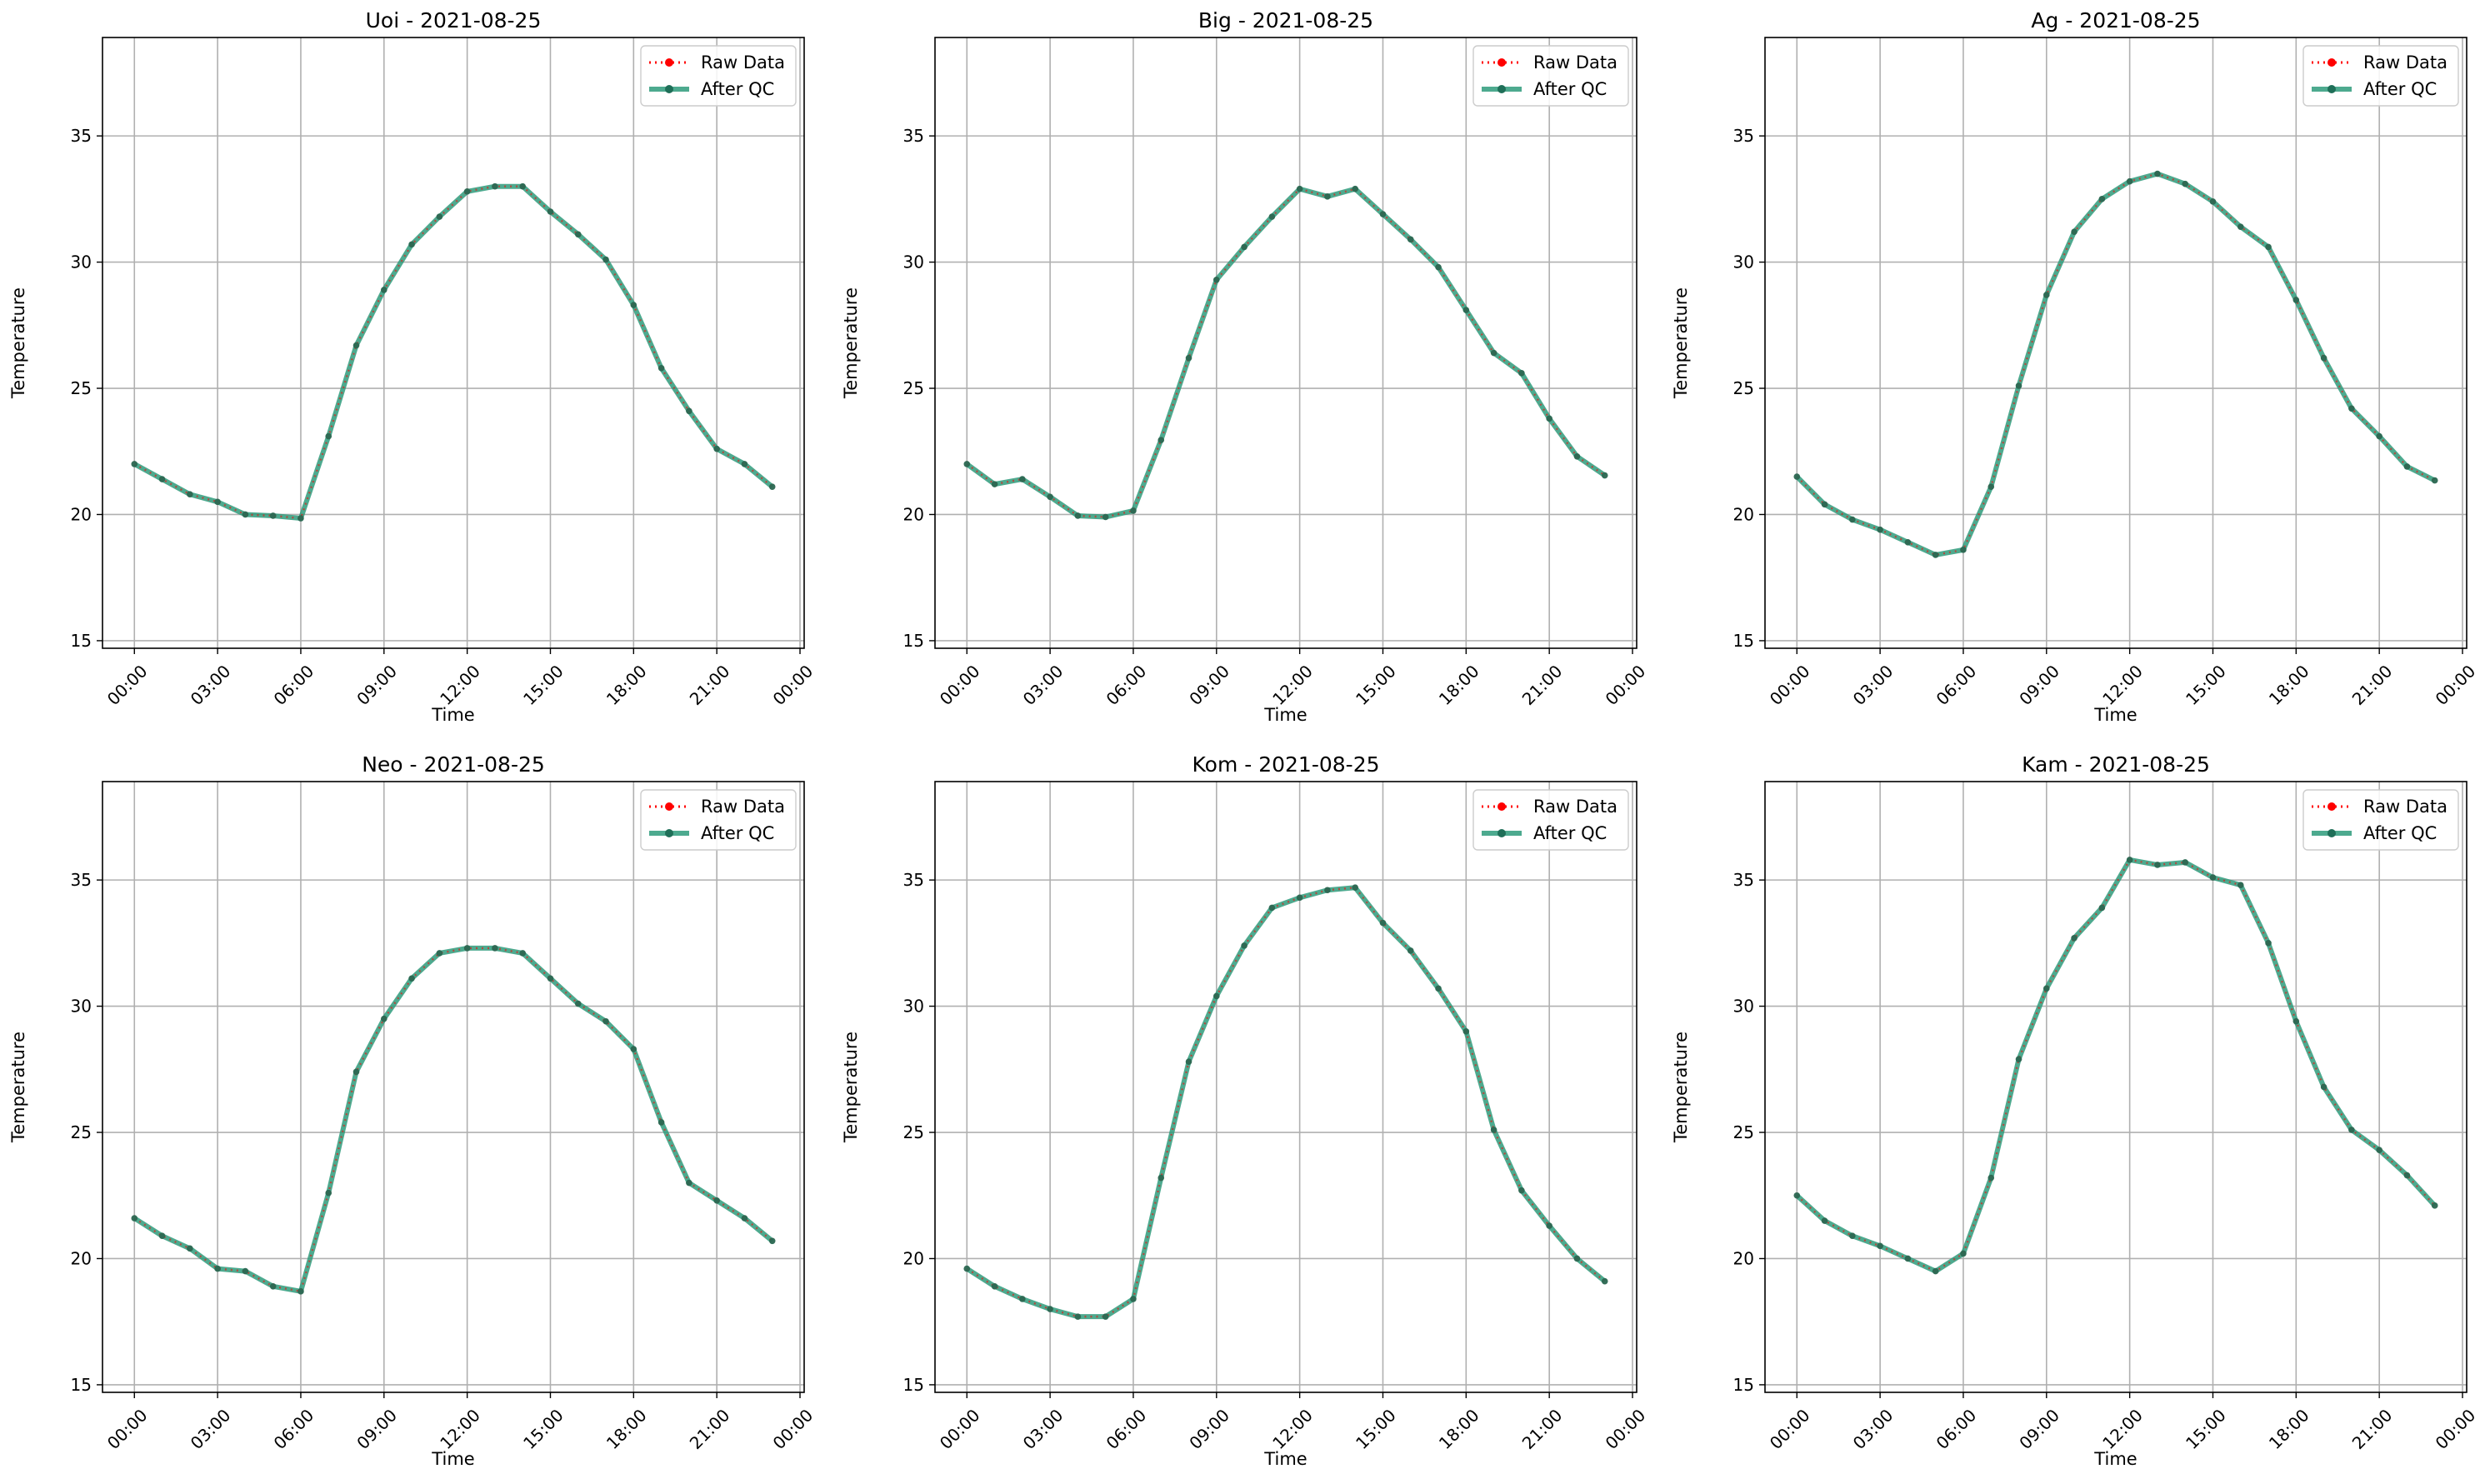  Describe the element at coordinates (669, 833) in the screenshot. I see `legend-qc-marker` at that location.